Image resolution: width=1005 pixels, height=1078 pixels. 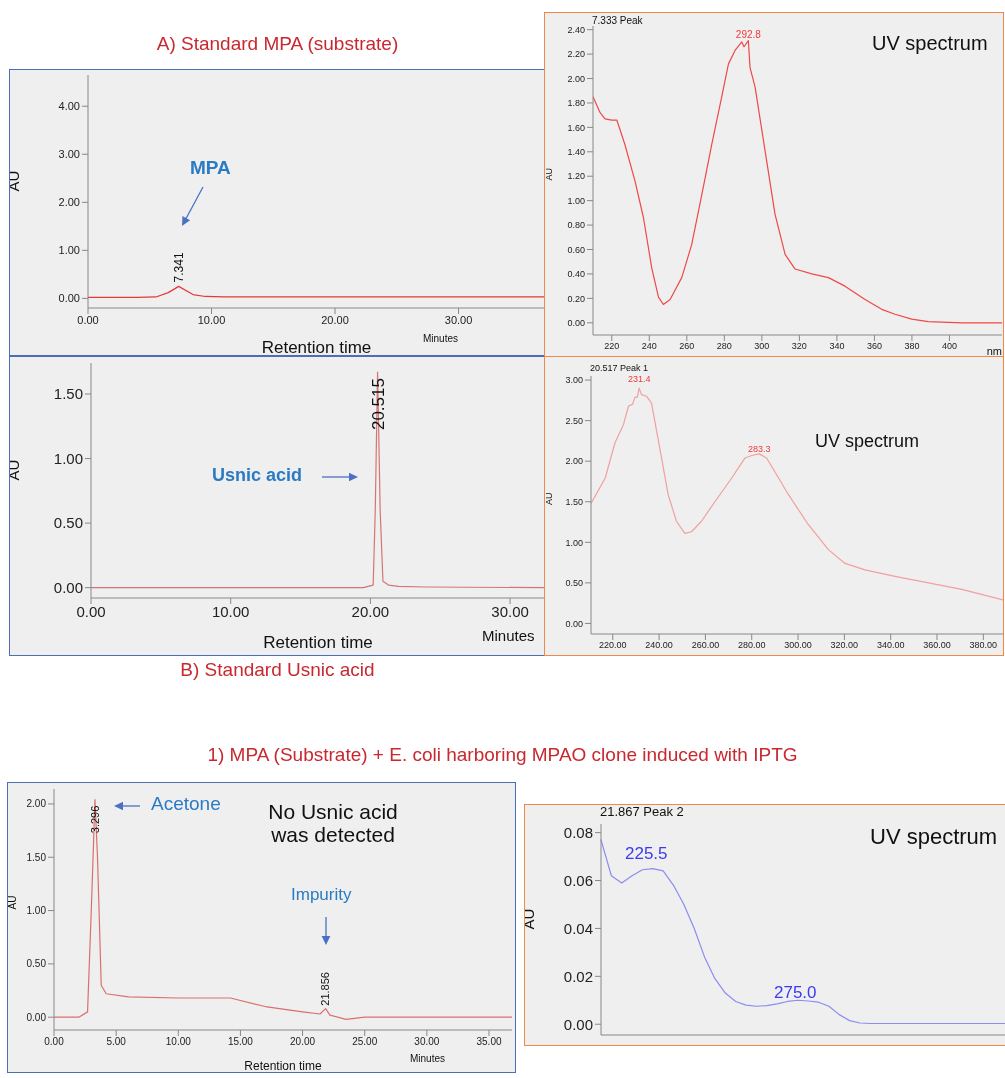 What do you see at coordinates (576, 151) in the screenshot?
I see `y-tick-label: 1.40` at bounding box center [576, 151].